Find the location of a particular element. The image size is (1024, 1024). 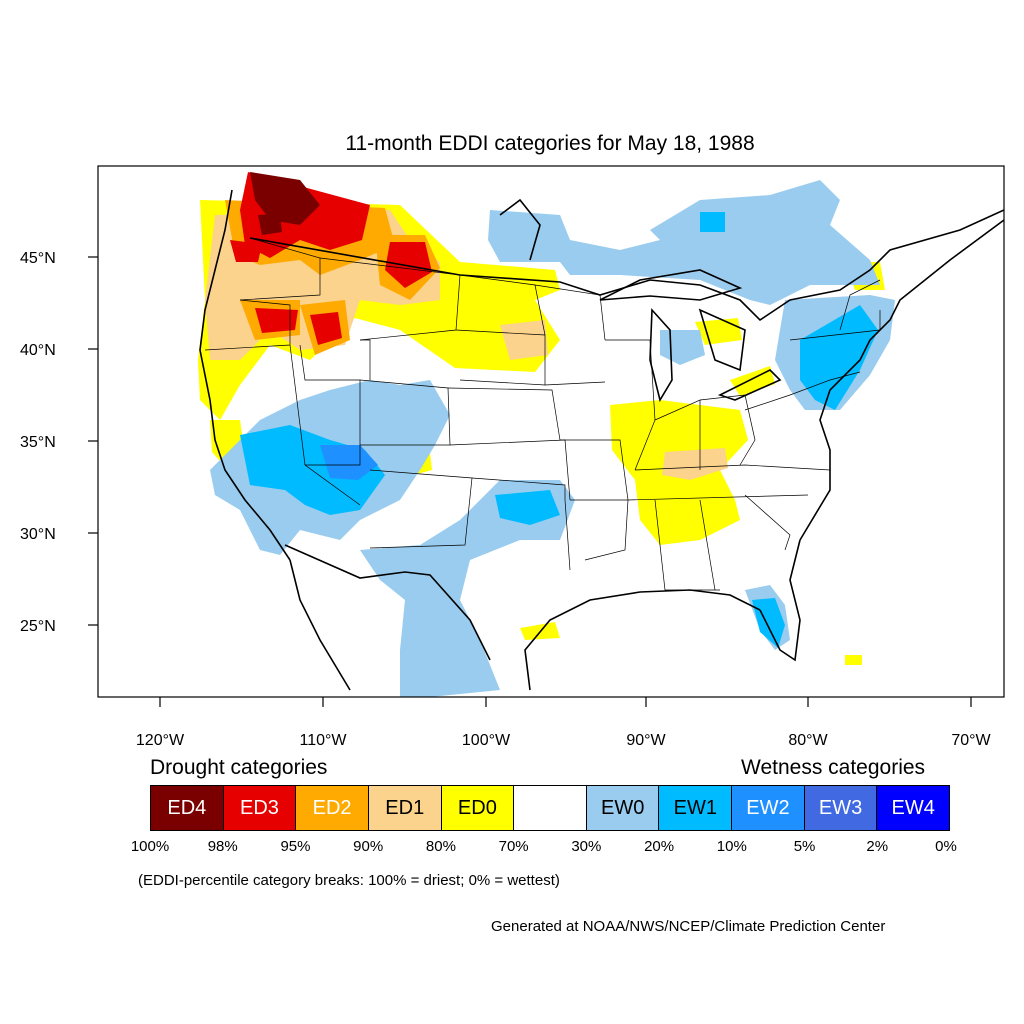

florida is located at coordinates (780, 600).